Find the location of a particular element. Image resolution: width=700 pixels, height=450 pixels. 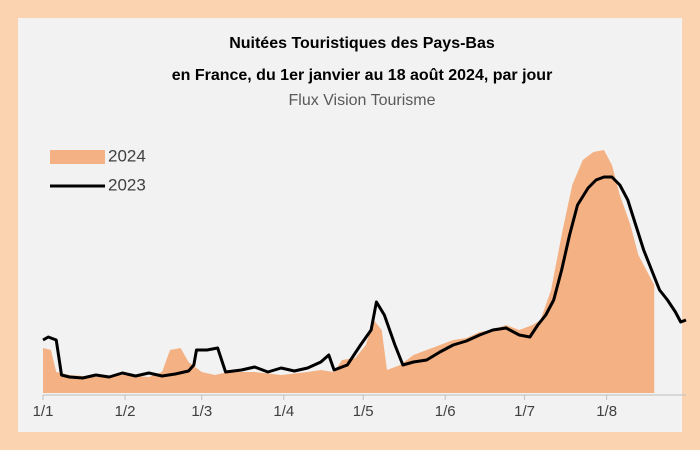

x-tick-label: 1/6 is located at coordinates (445, 411).